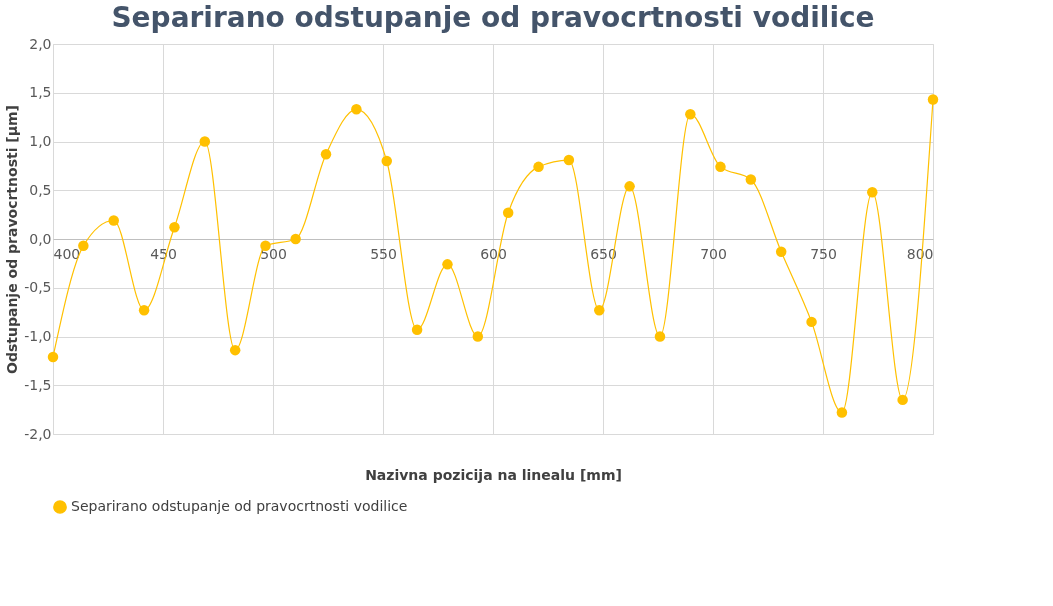 This screenshot has width=1053, height=606. Describe the element at coordinates (38, 336) in the screenshot. I see `y-tick-label: -1,0` at that location.